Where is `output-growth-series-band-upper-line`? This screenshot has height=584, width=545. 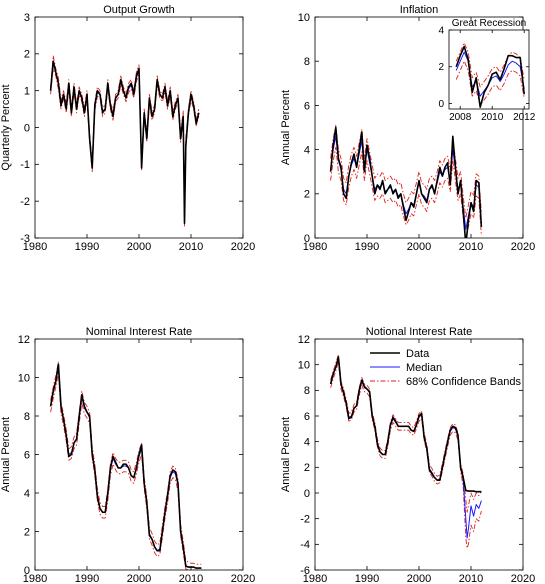 output-growth-series-band-upper-line is located at coordinates (125, 135).